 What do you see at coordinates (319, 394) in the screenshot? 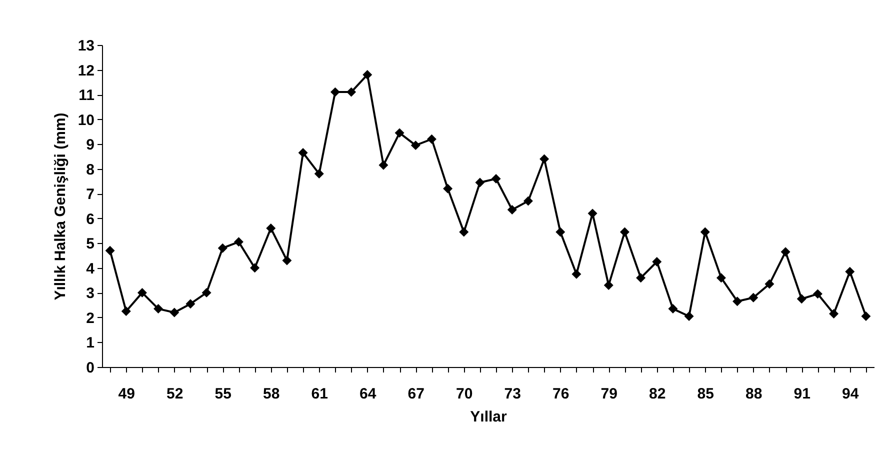
I see `x-tick-label: 61` at bounding box center [319, 394].